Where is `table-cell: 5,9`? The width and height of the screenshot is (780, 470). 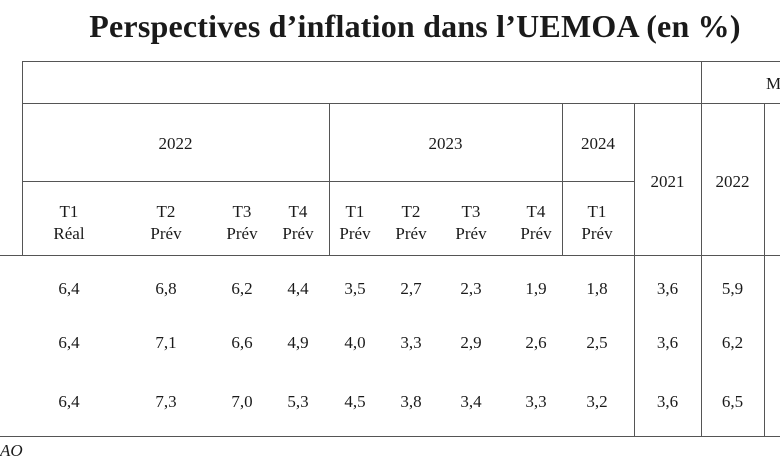
table-cell: 5,9 is located at coordinates (732, 288).